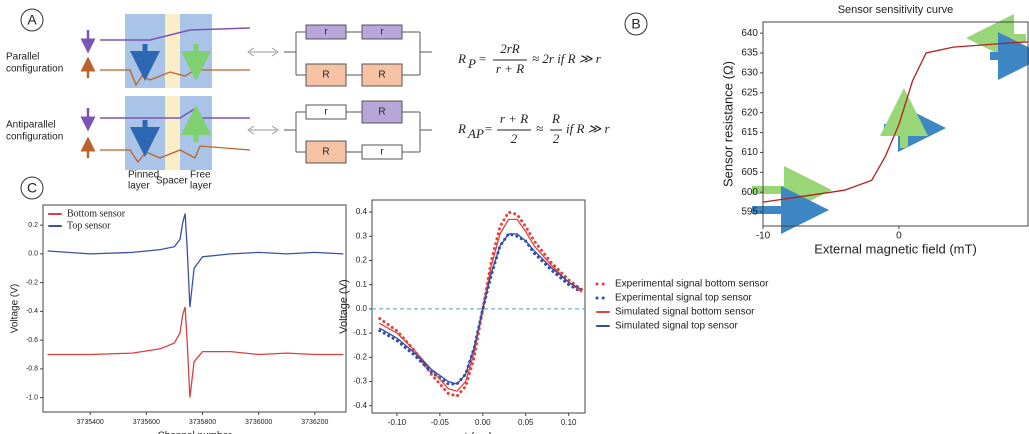  What do you see at coordinates (354, 94) in the screenshot?
I see `resistor` at bounding box center [354, 94].